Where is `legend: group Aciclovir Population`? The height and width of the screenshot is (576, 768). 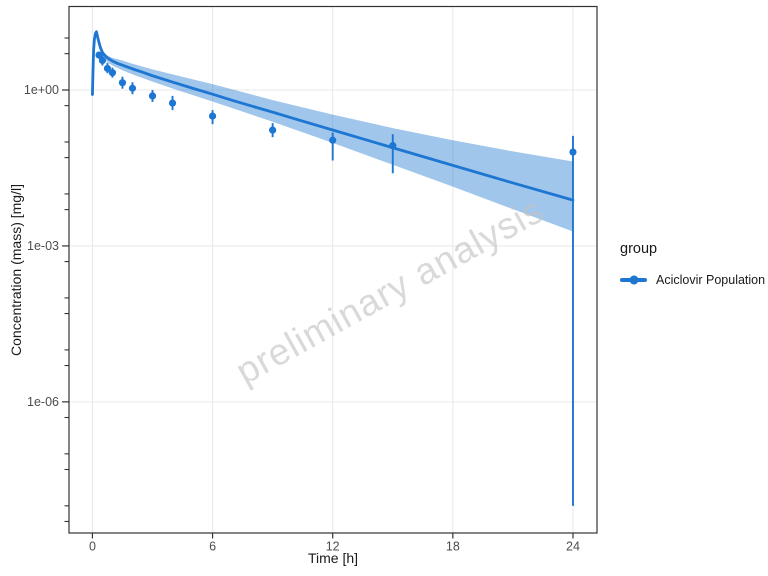
legend: group Aciclovir Population is located at coordinates (692, 264).